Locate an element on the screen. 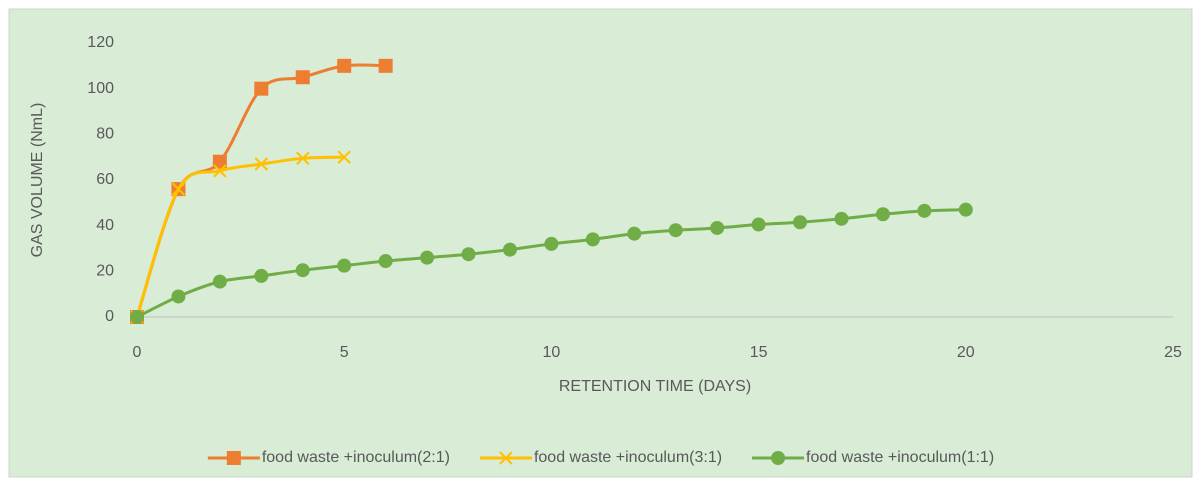 This screenshot has width=1201, height=486. legend-item: food waste +inoculum(1:1) is located at coordinates (873, 457).